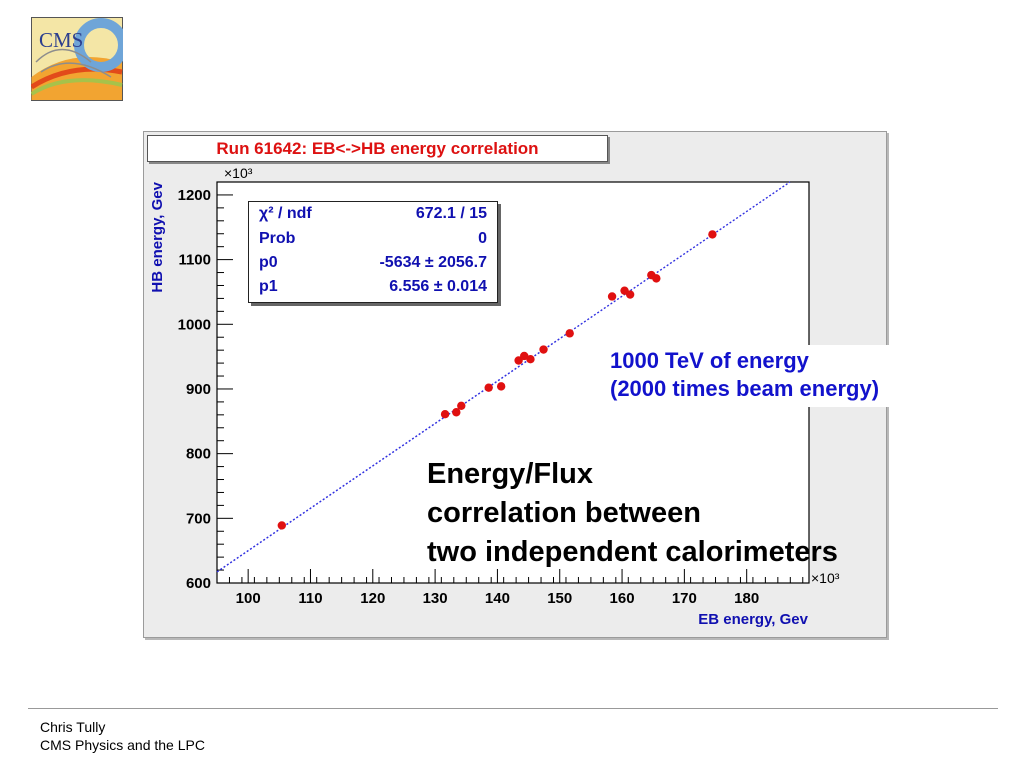 This screenshot has width=1024, height=768. What do you see at coordinates (198, 518) in the screenshot?
I see `y-tick-label: 700` at bounding box center [198, 518].